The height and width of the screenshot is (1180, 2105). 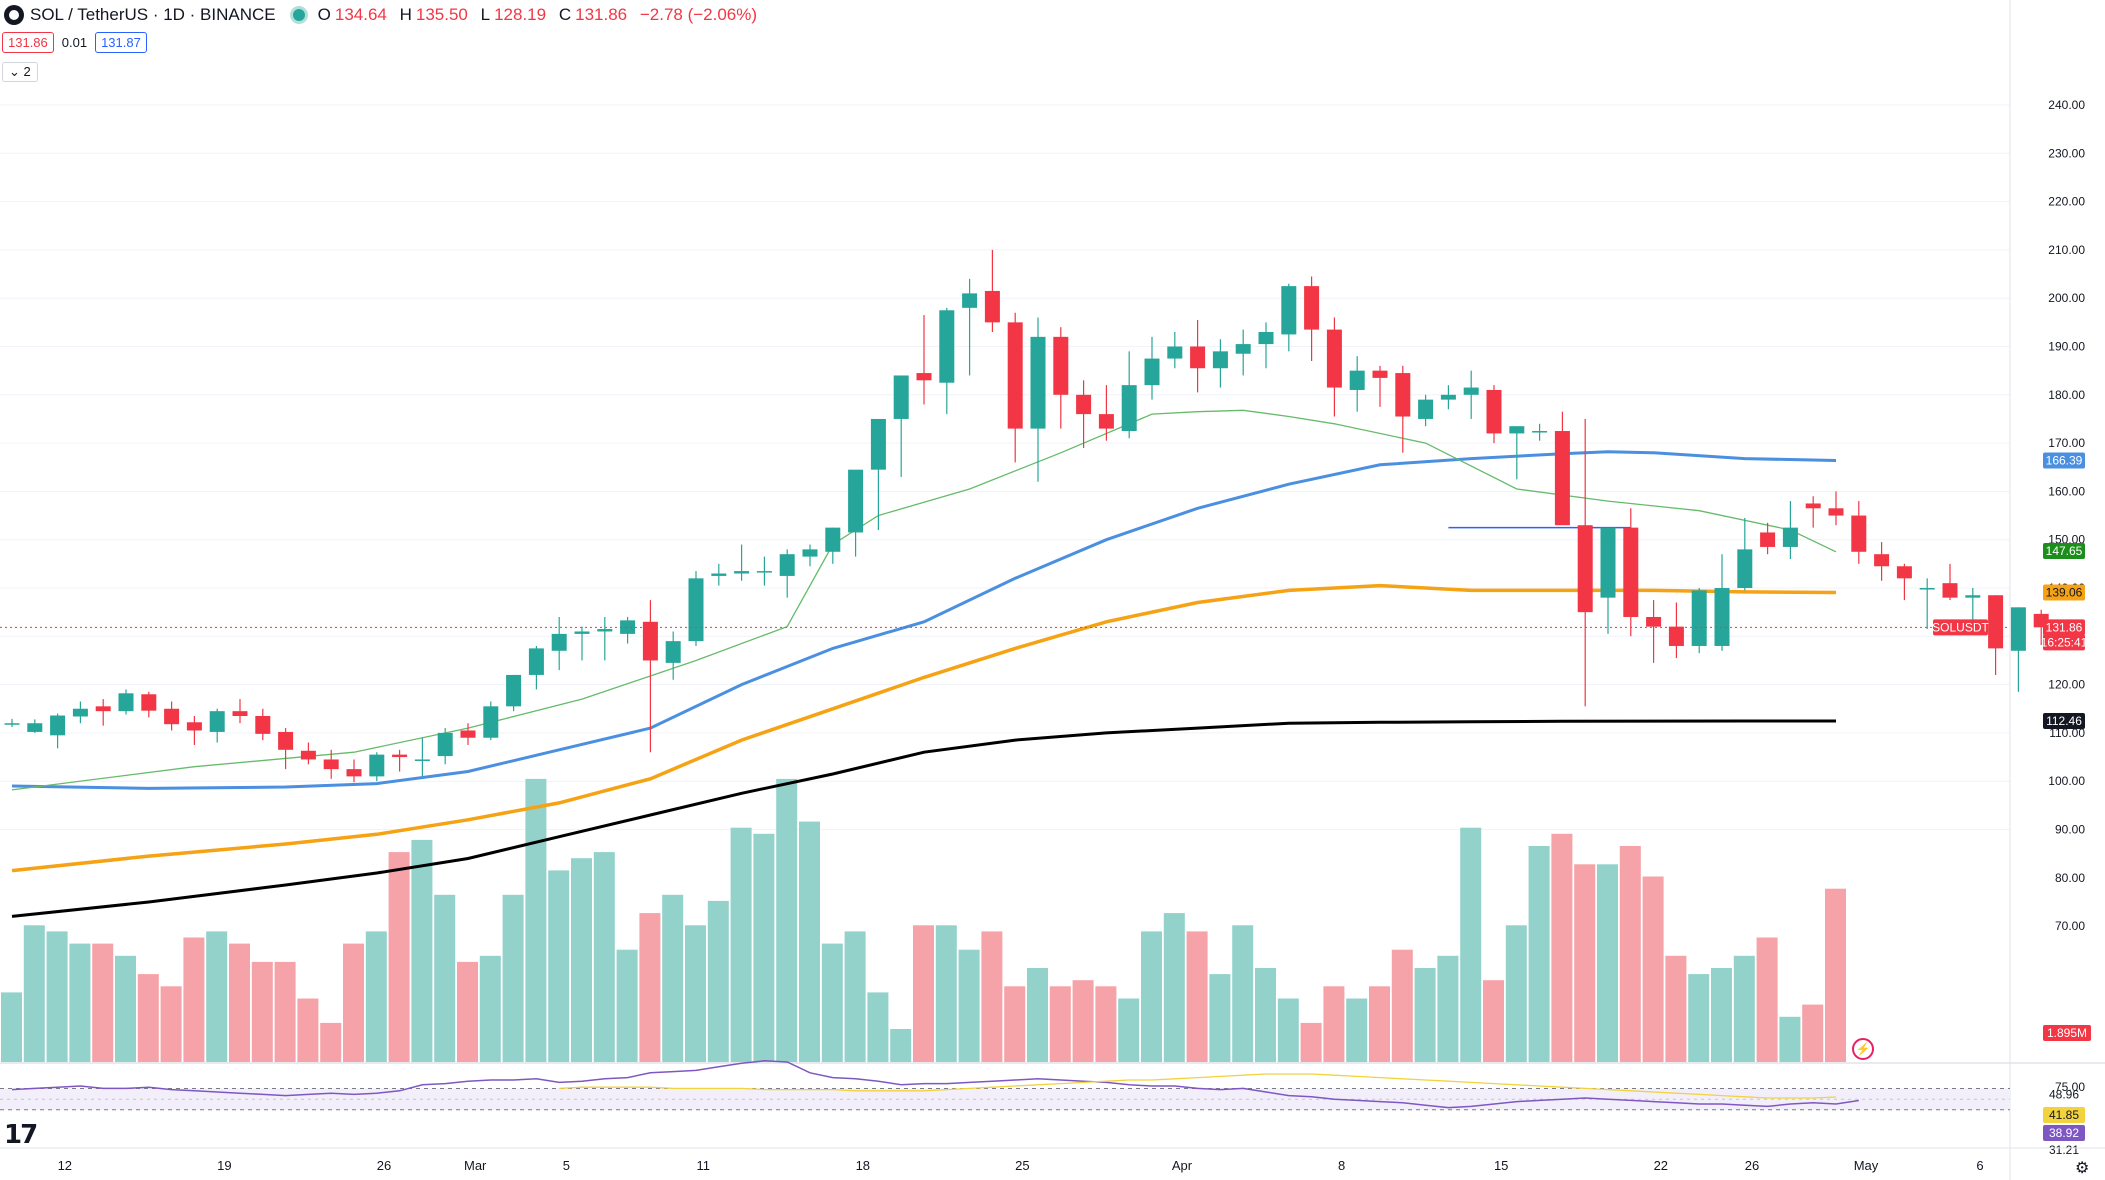 I want to click on rsi-lower-label: 31.21, so click(x=2064, y=1150).